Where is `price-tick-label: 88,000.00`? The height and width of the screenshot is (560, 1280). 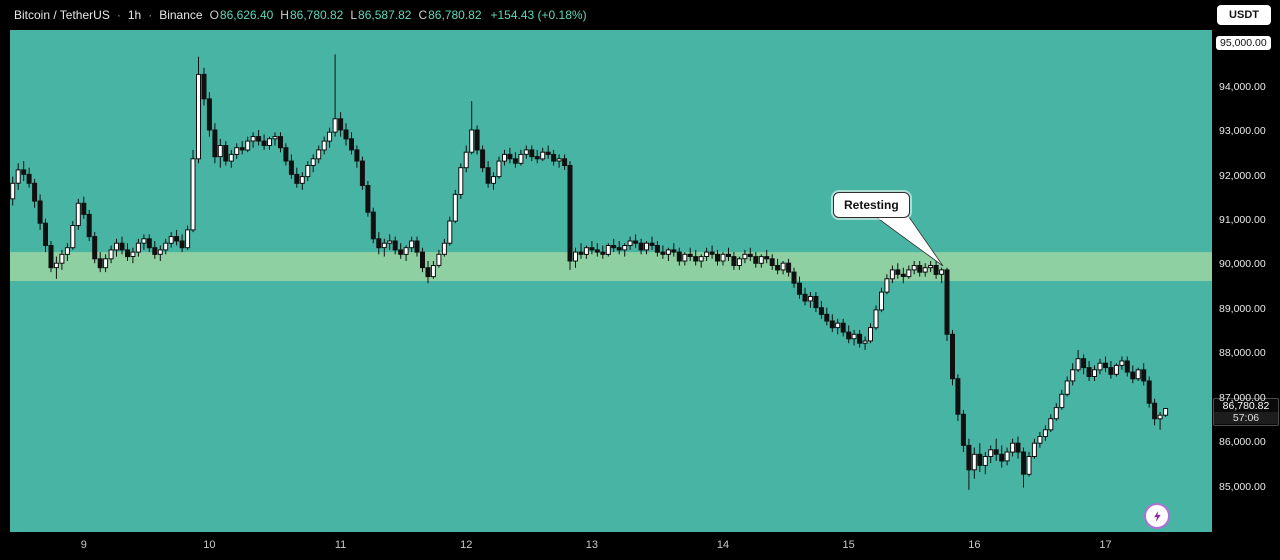 price-tick-label: 88,000.00 is located at coordinates (1242, 353).